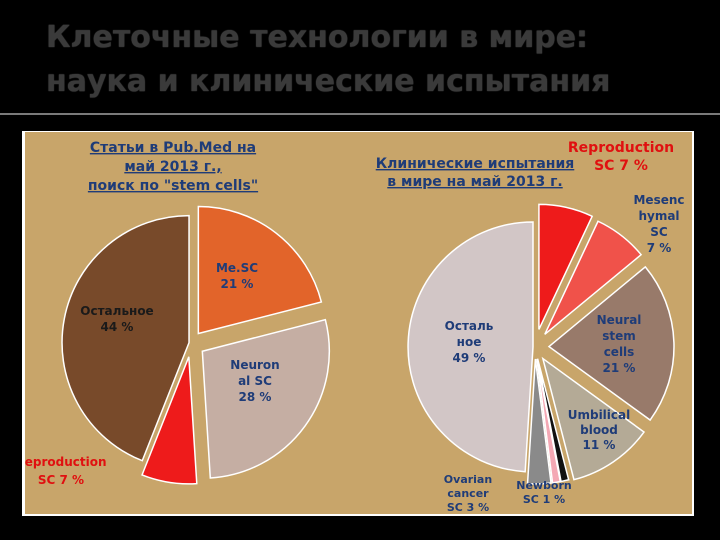  What do you see at coordinates (468, 479) in the screenshot?
I see `slice-label-line: Ovarian` at bounding box center [468, 479].